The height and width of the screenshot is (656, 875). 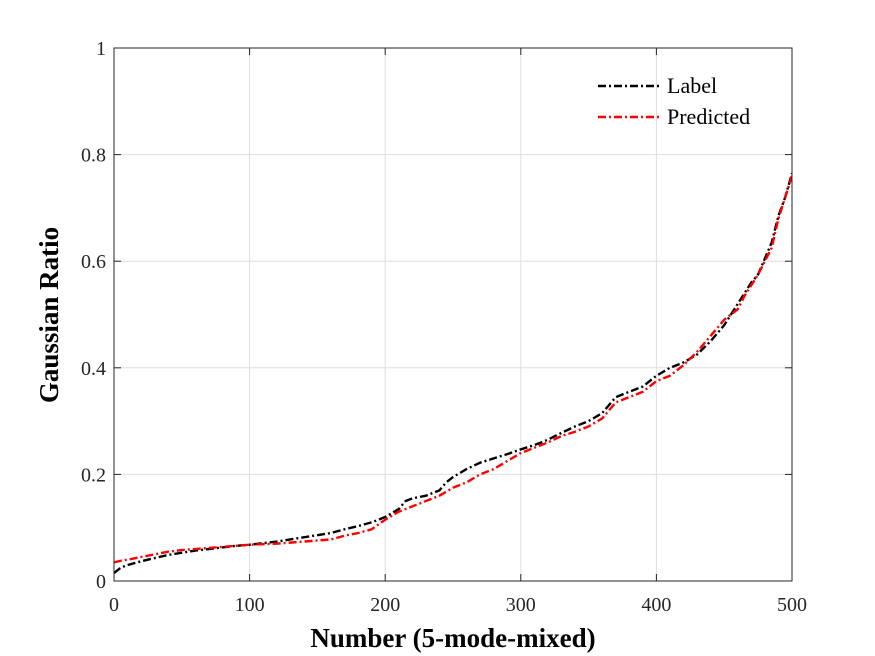 I want to click on legend: Label Predicted, so click(x=674, y=101).